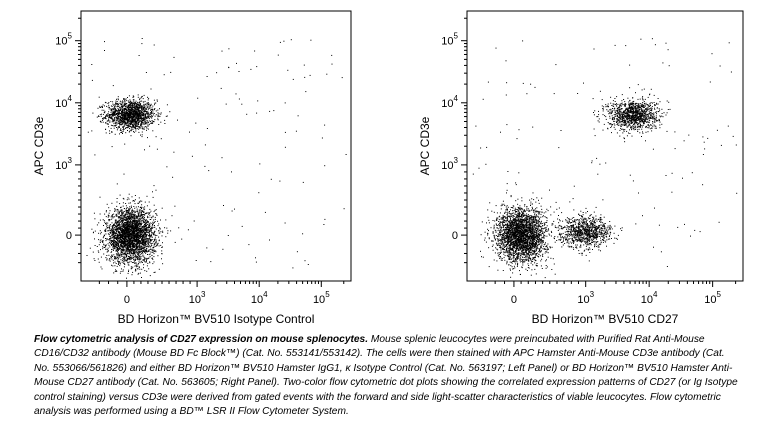 The width and height of the screenshot is (769, 446). Describe the element at coordinates (63, 40) in the screenshot. I see `y-tick-label: 105` at that location.